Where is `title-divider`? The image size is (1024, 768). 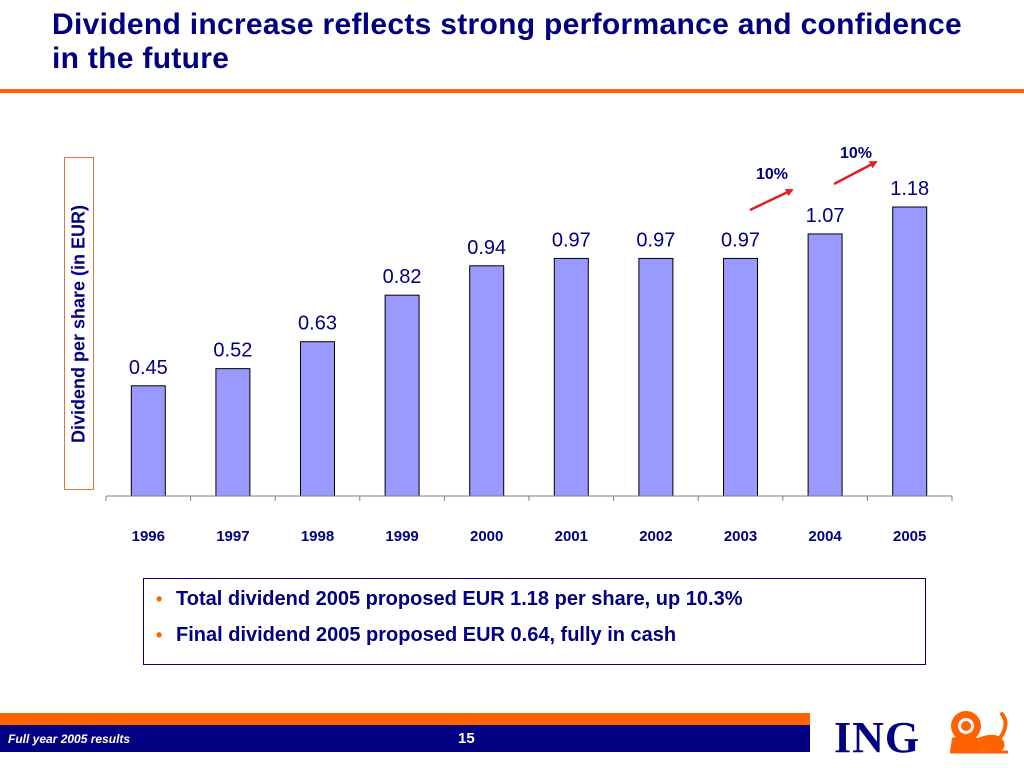
title-divider is located at coordinates (512, 91).